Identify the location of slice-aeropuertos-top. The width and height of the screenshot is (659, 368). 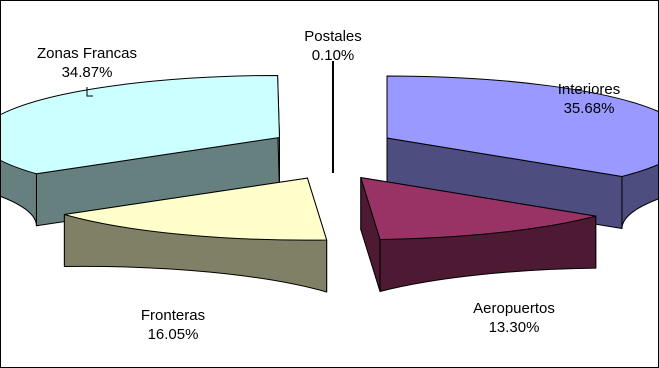
(478, 208).